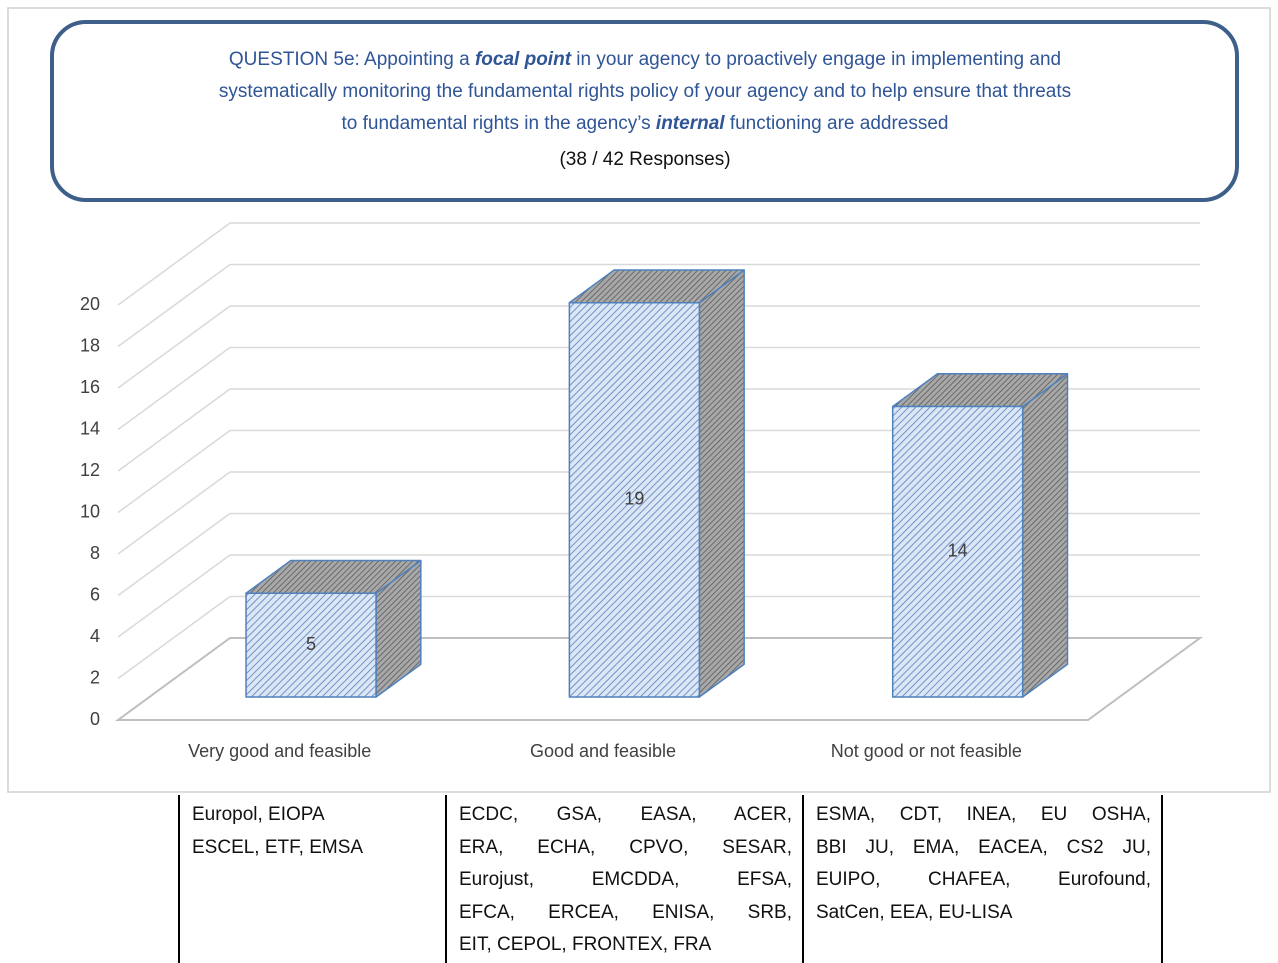 The height and width of the screenshot is (963, 1278). What do you see at coordinates (90, 345) in the screenshot?
I see `y-tick-label: 18` at bounding box center [90, 345].